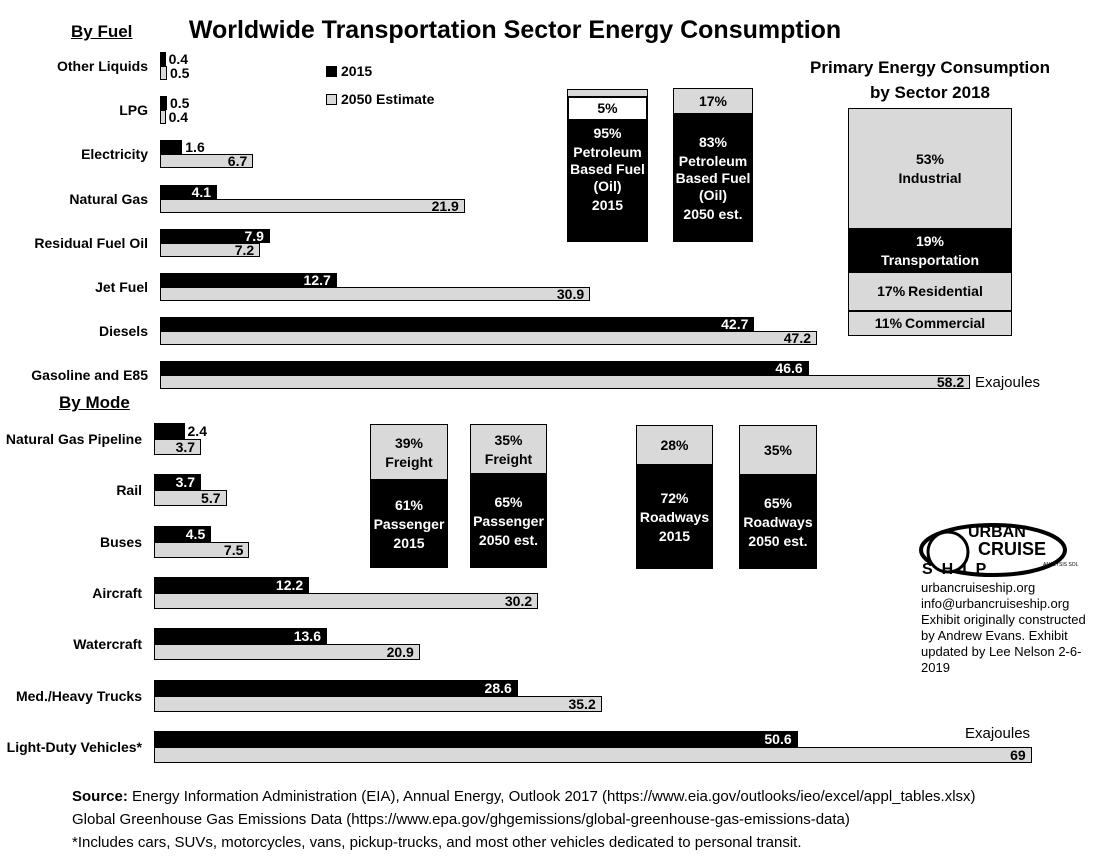 The width and height of the screenshot is (1101, 867). I want to click on segment: 83% Petroleum Based Fuel (Oil) 2050 est., so click(713, 178).